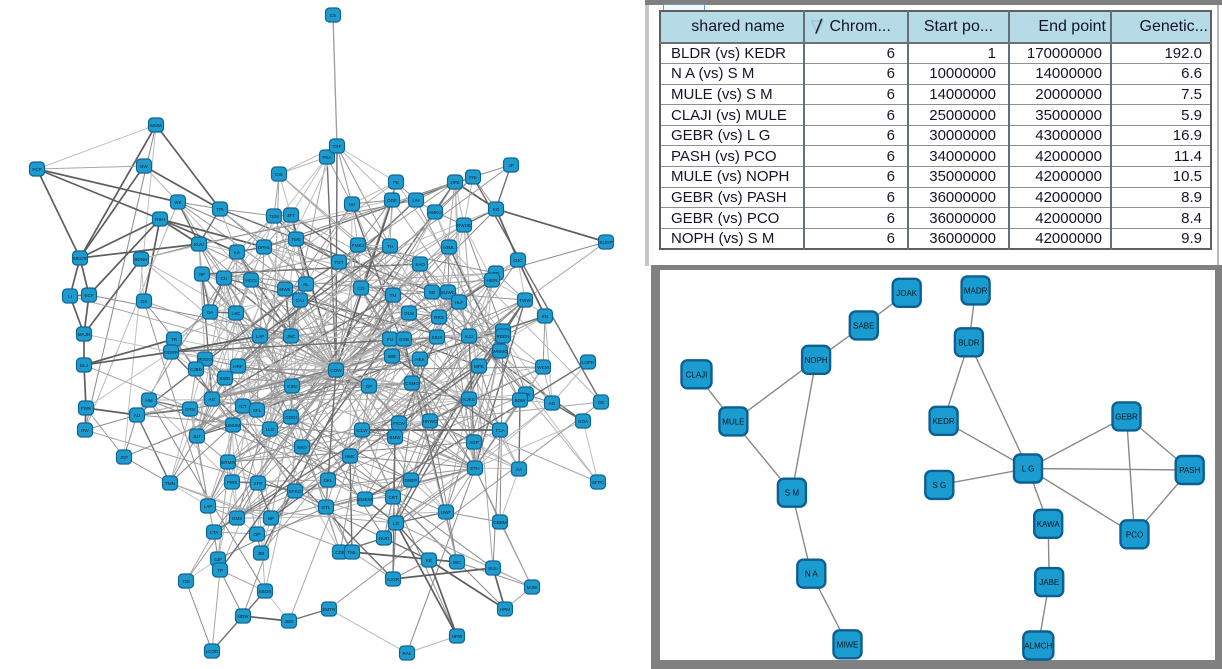  I want to click on svg-text: JFT, so click(291, 215).